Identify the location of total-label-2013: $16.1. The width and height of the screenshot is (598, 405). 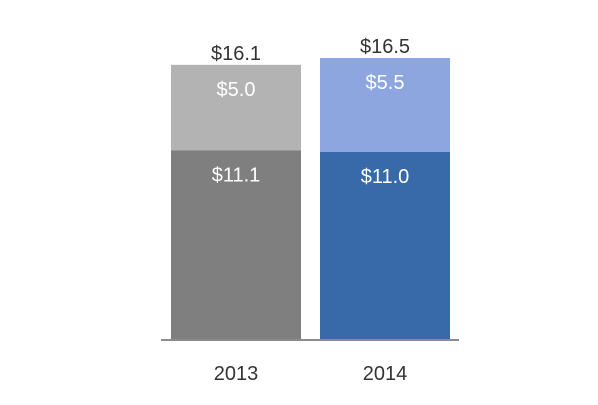
(236, 54).